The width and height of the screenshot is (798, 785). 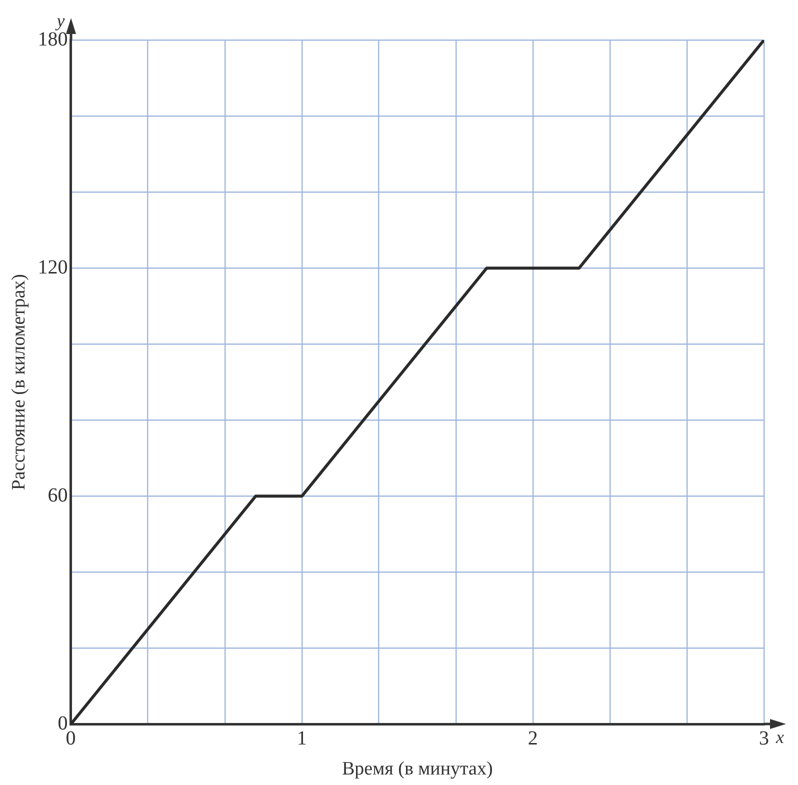 What do you see at coordinates (533, 738) in the screenshot?
I see `x-tick-label: 2` at bounding box center [533, 738].